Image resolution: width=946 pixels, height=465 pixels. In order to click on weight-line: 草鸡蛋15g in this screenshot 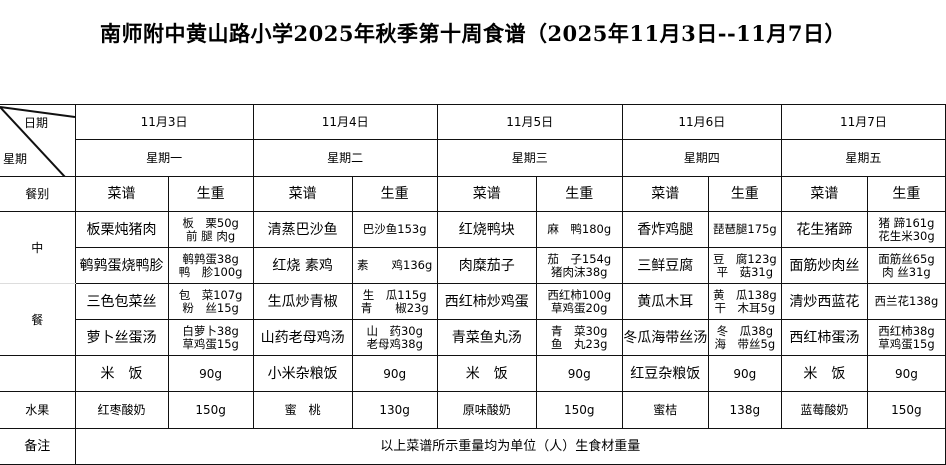, I will do `click(906, 343)`.